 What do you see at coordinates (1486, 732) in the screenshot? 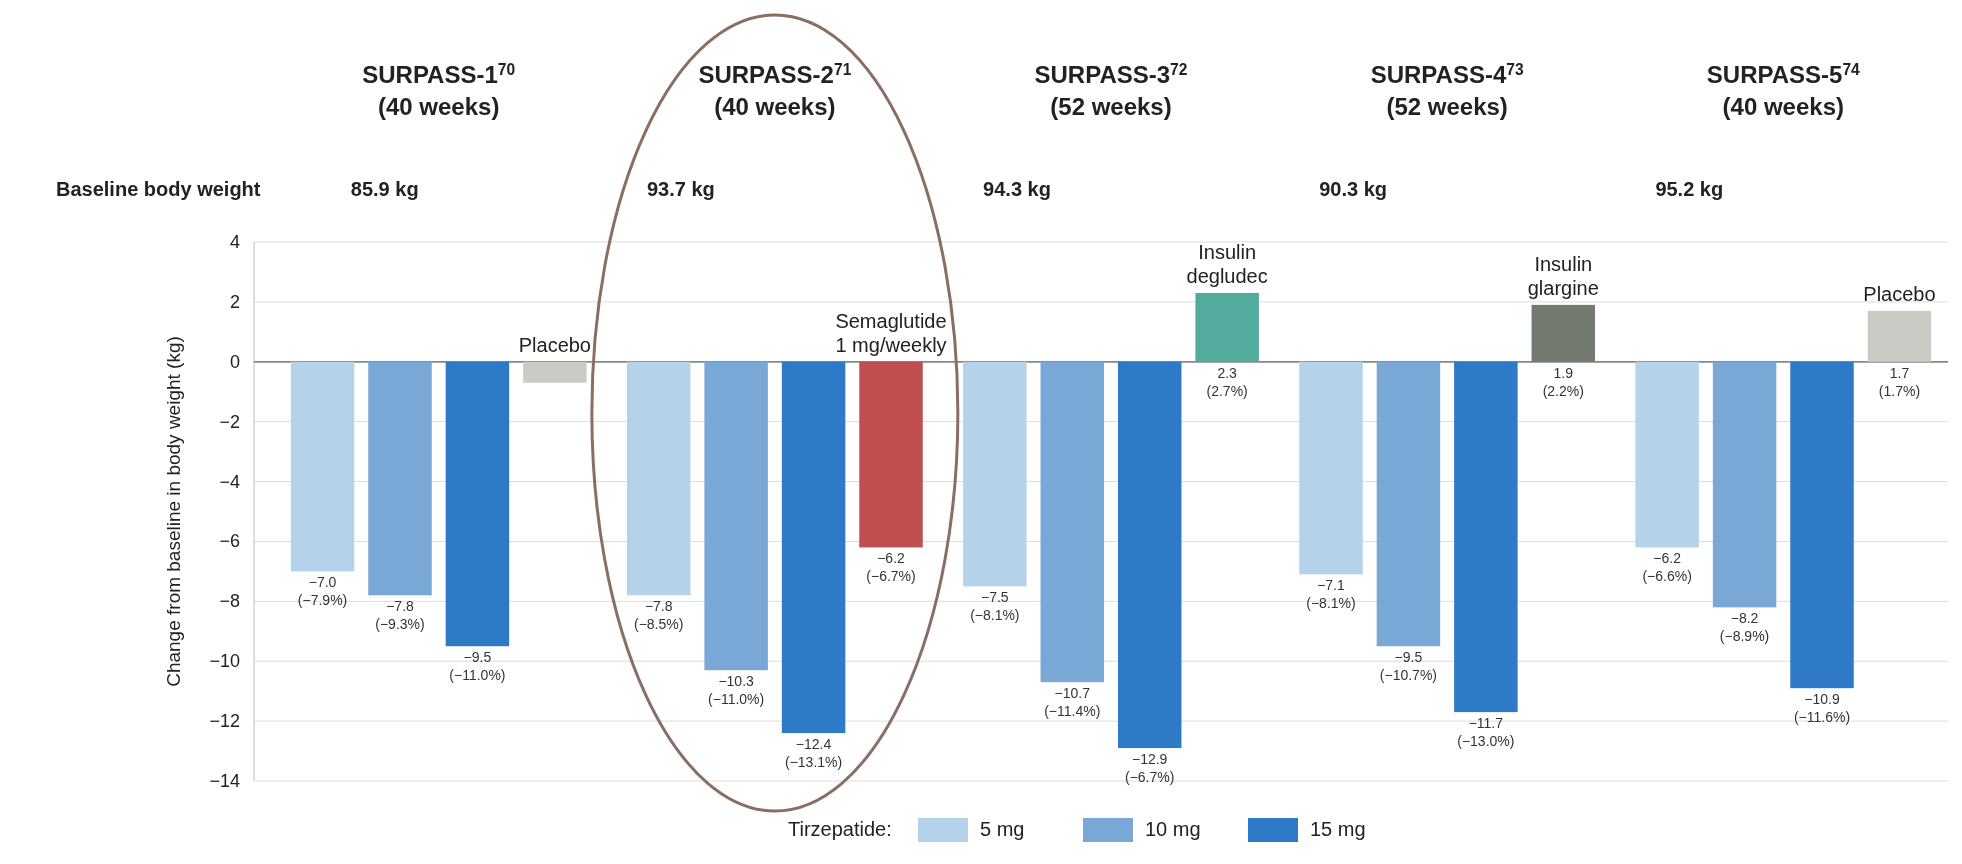
I see `data-label: −11.7 (−13.0%)` at bounding box center [1486, 732].